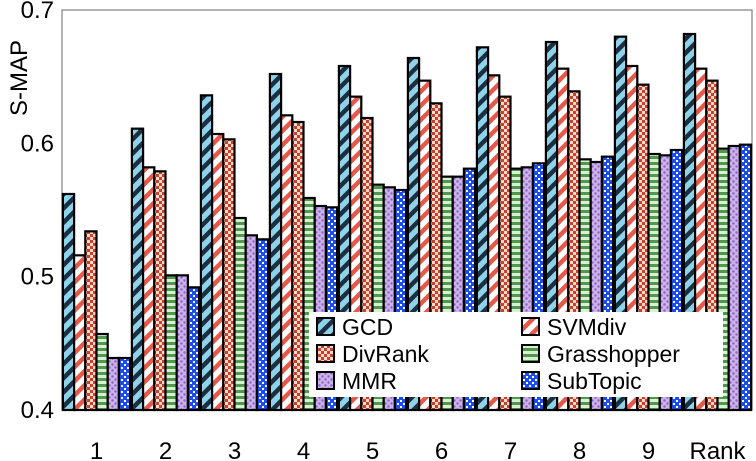  What do you see at coordinates (734, 278) in the screenshot?
I see `bar-mmr-rank` at bounding box center [734, 278].